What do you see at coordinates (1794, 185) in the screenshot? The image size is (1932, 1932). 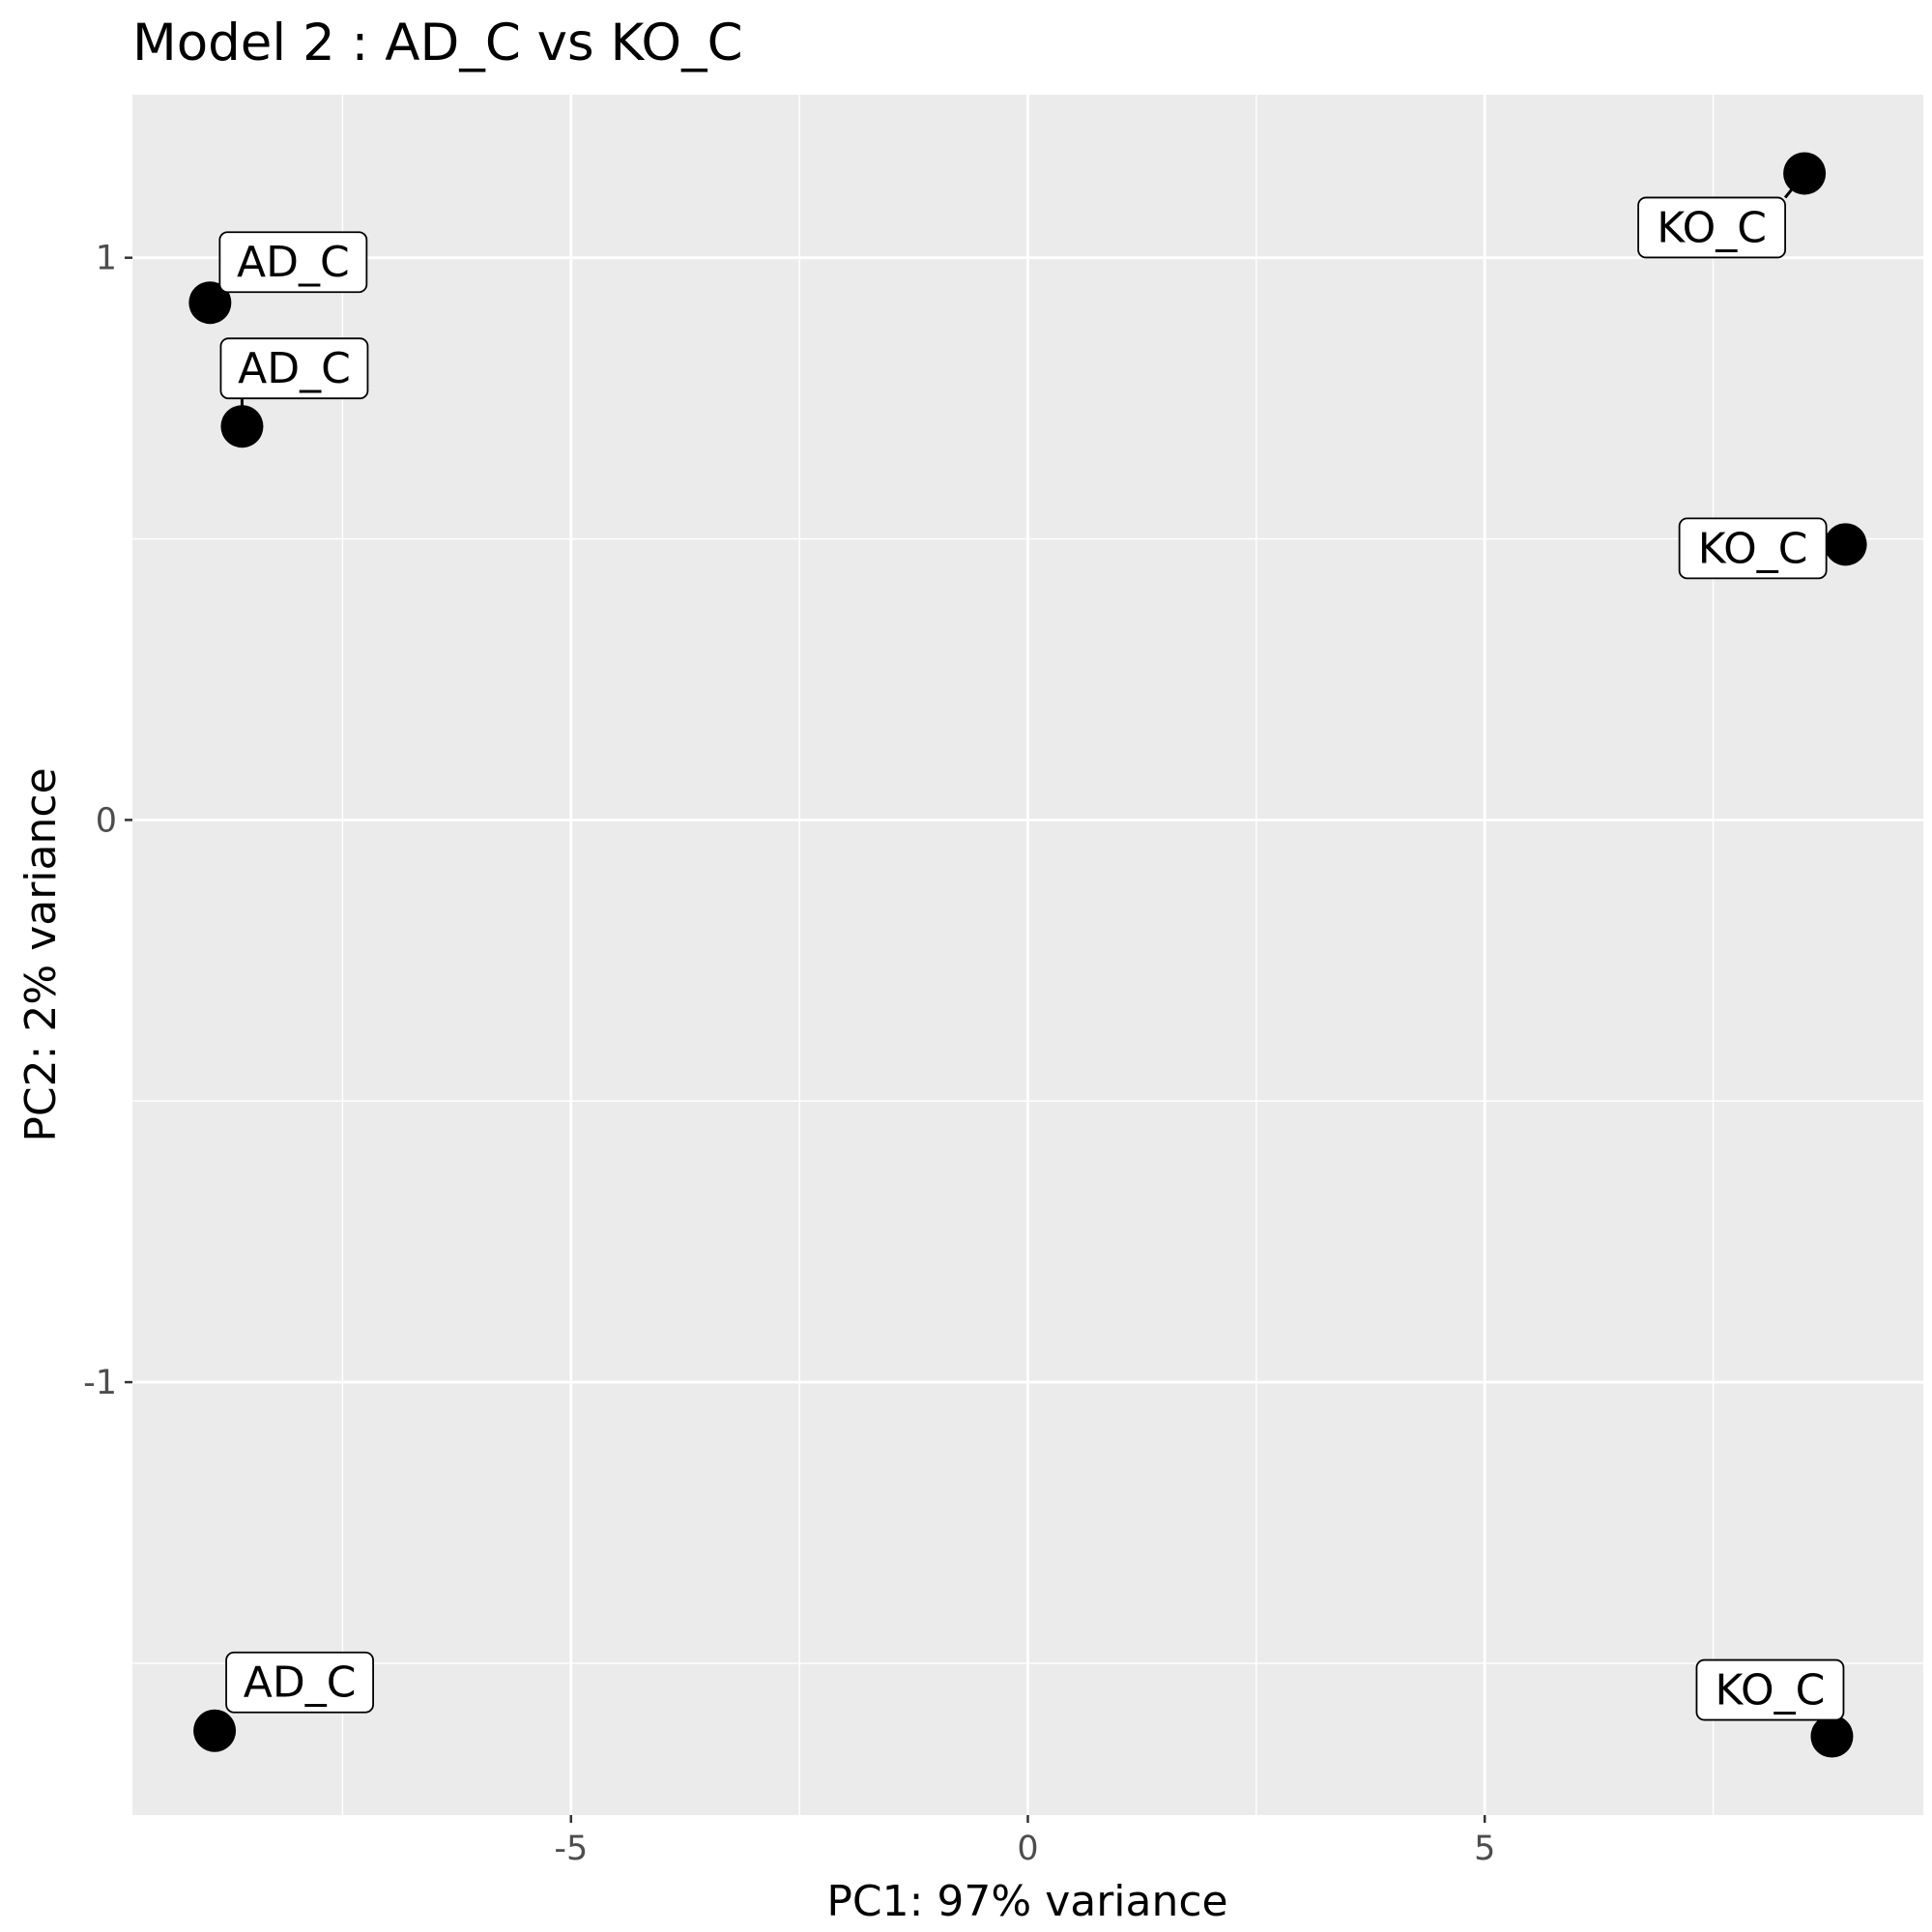 I see `label-connector` at bounding box center [1794, 185].